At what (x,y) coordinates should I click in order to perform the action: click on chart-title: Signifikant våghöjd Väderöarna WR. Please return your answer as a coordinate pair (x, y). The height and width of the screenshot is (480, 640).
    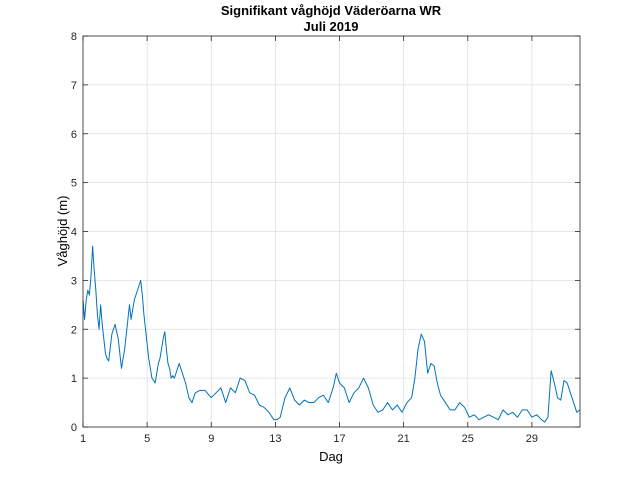
    Looking at the image, I should click on (331, 10).